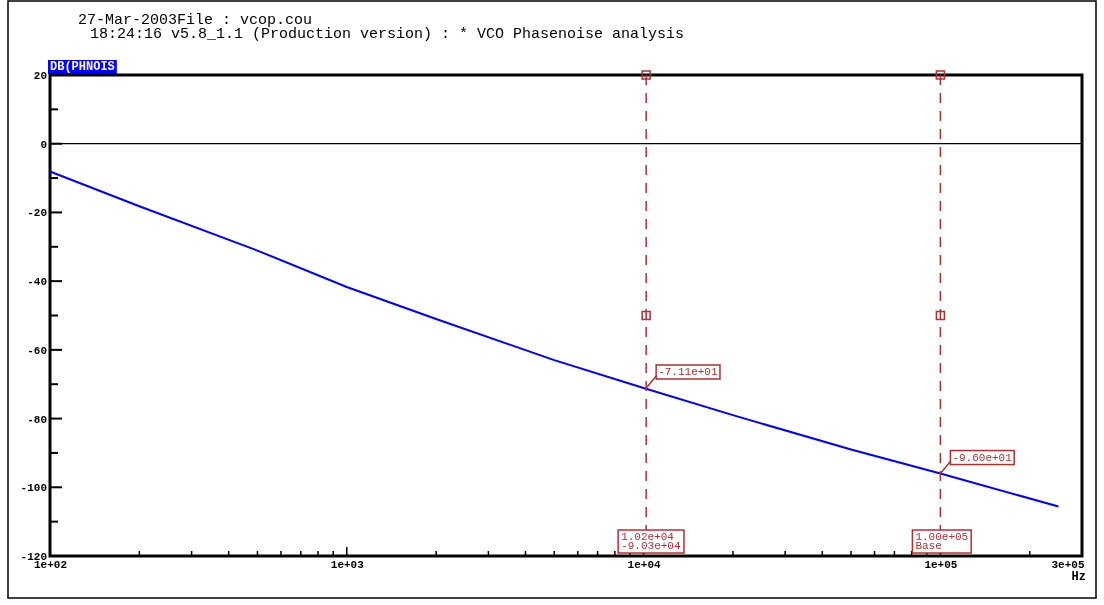 The width and height of the screenshot is (1104, 605). I want to click on chart-subtitle: 18:24:16 v5.8_1.1 (Production version) : * VCO Phasenoise analysis, so click(387, 34).